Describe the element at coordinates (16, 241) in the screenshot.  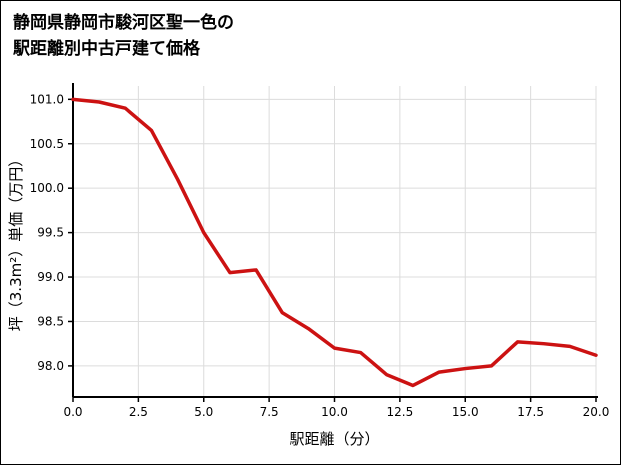
I see `y-axis-label: 坪（3.3m²）単価（万円）` at that location.